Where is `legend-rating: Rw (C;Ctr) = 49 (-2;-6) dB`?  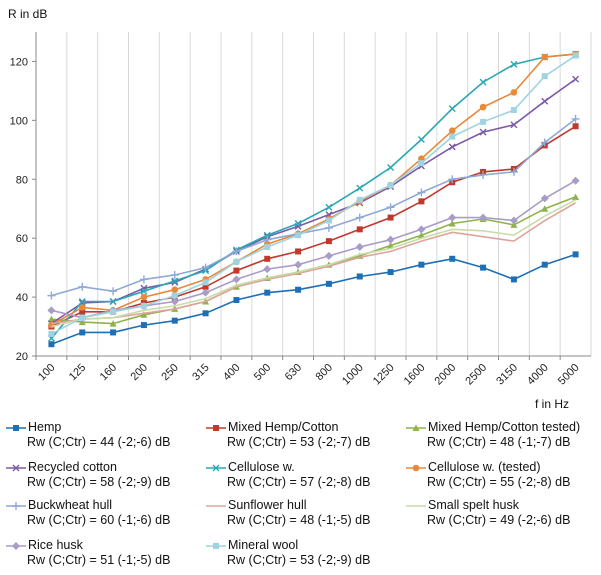
legend-rating: Rw (C;Ctr) = 49 (-2;-6) dB is located at coordinates (499, 520).